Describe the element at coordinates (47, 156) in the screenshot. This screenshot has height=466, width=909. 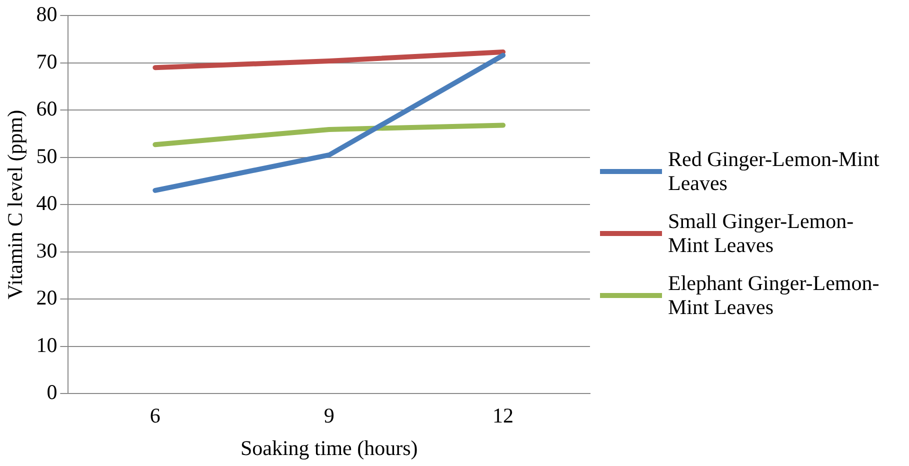
I see `y-tick-label: 50` at that location.